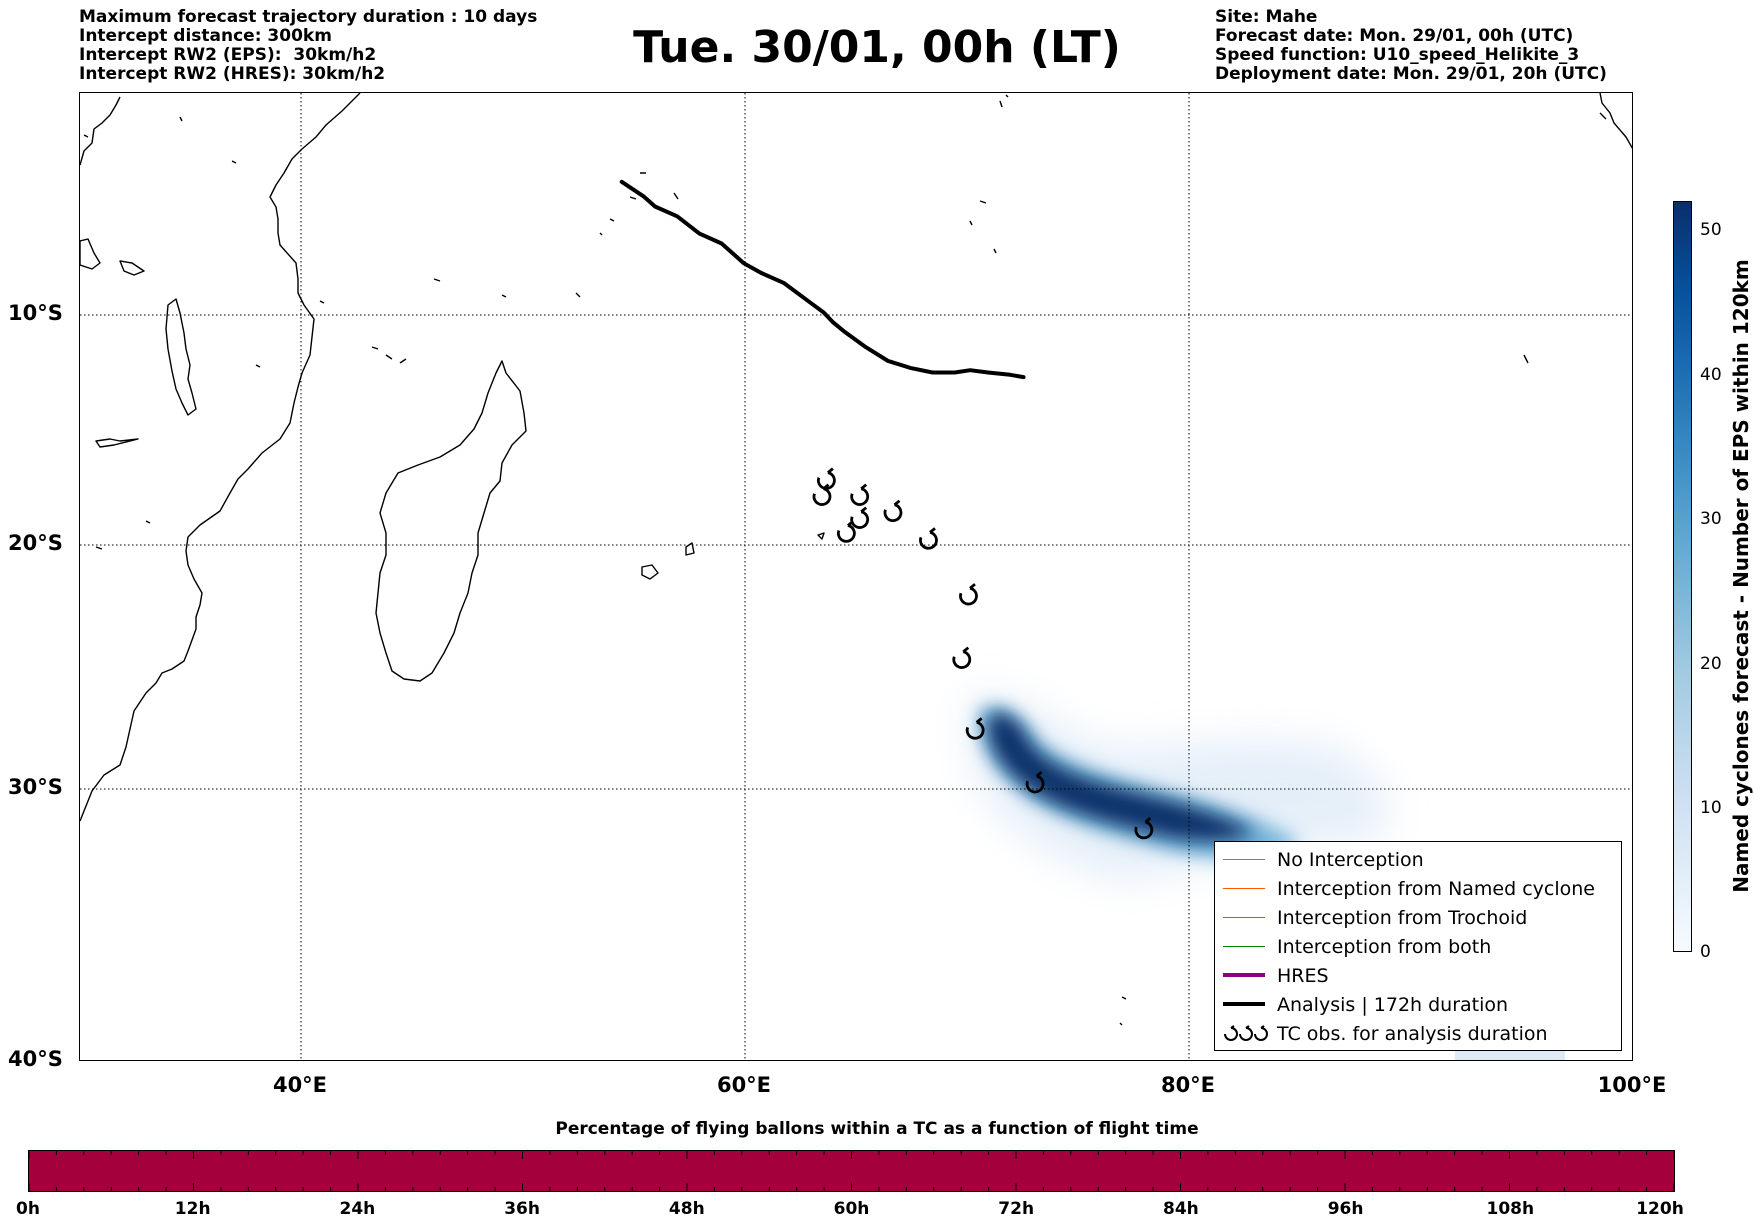 This screenshot has height=1223, width=1754. I want to click on time-label-72h: 72h, so click(1016, 1209).